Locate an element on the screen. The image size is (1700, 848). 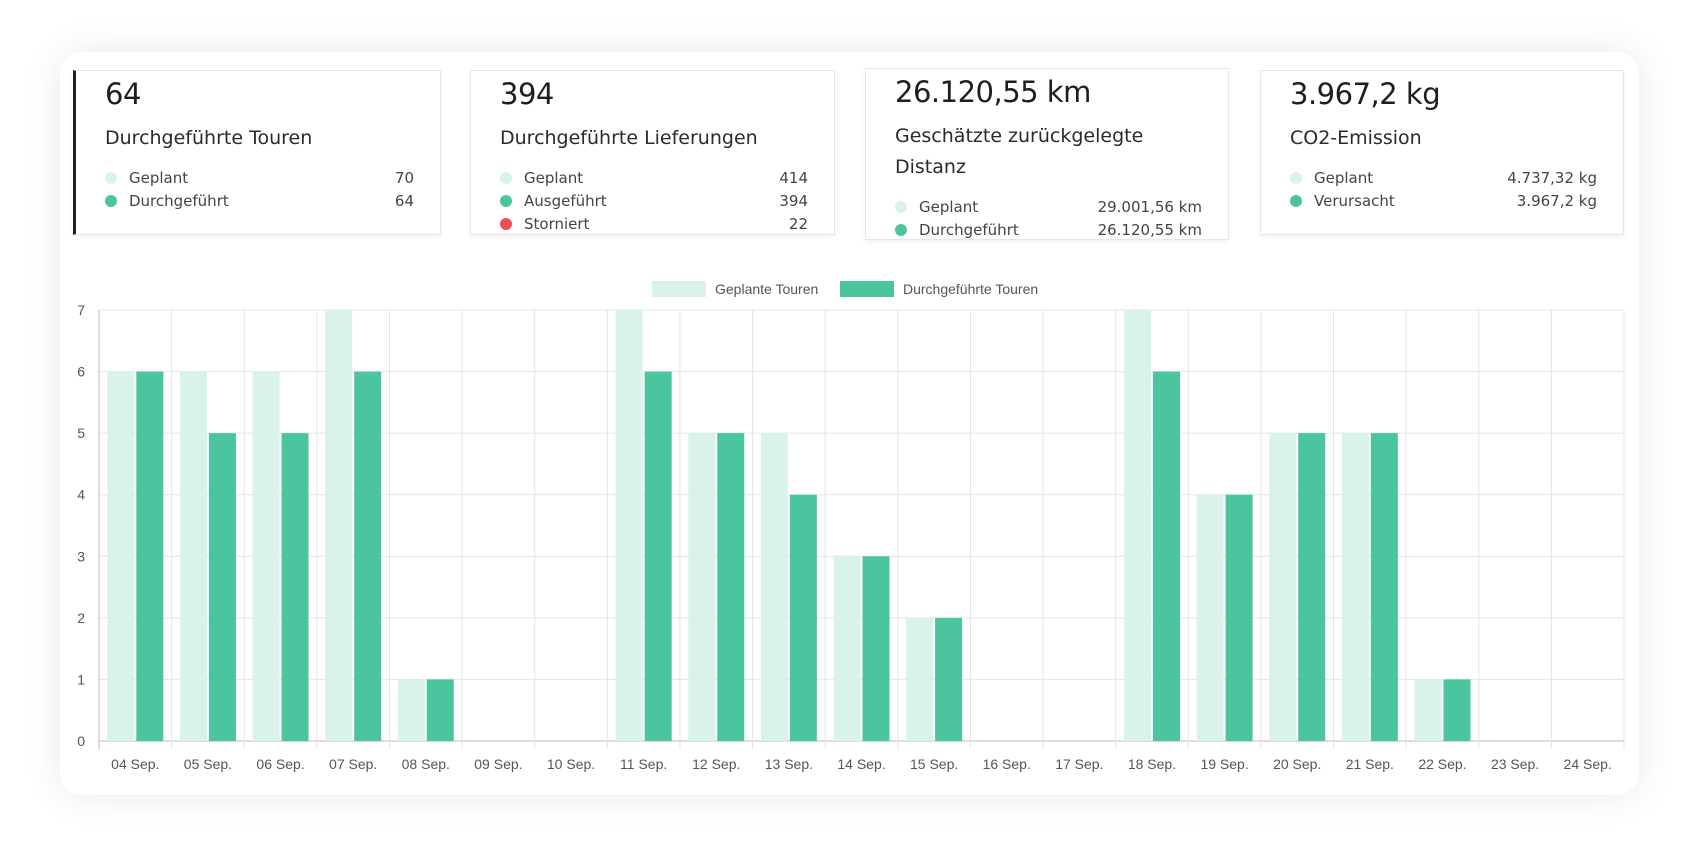
y-tick-label: 5 is located at coordinates (81, 433).